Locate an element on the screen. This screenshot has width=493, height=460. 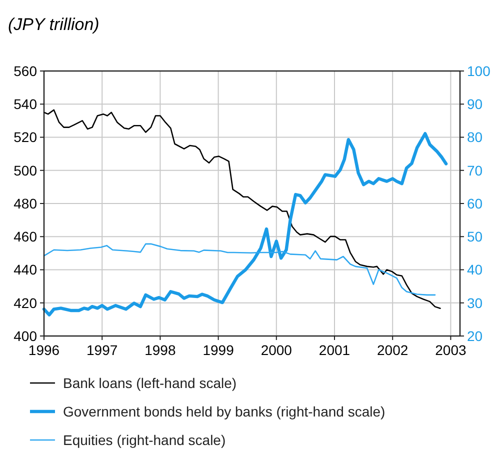
y-tick-label: 540 is located at coordinates (26, 104).